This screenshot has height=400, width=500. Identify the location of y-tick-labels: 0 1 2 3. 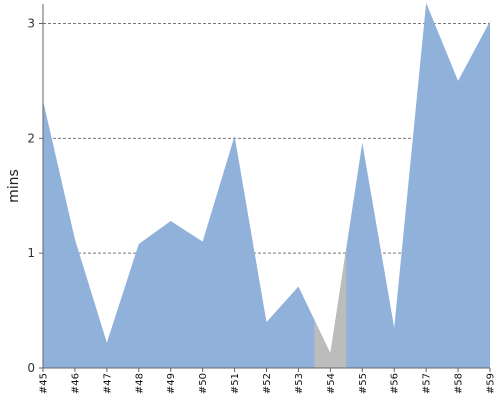
(35, 196).